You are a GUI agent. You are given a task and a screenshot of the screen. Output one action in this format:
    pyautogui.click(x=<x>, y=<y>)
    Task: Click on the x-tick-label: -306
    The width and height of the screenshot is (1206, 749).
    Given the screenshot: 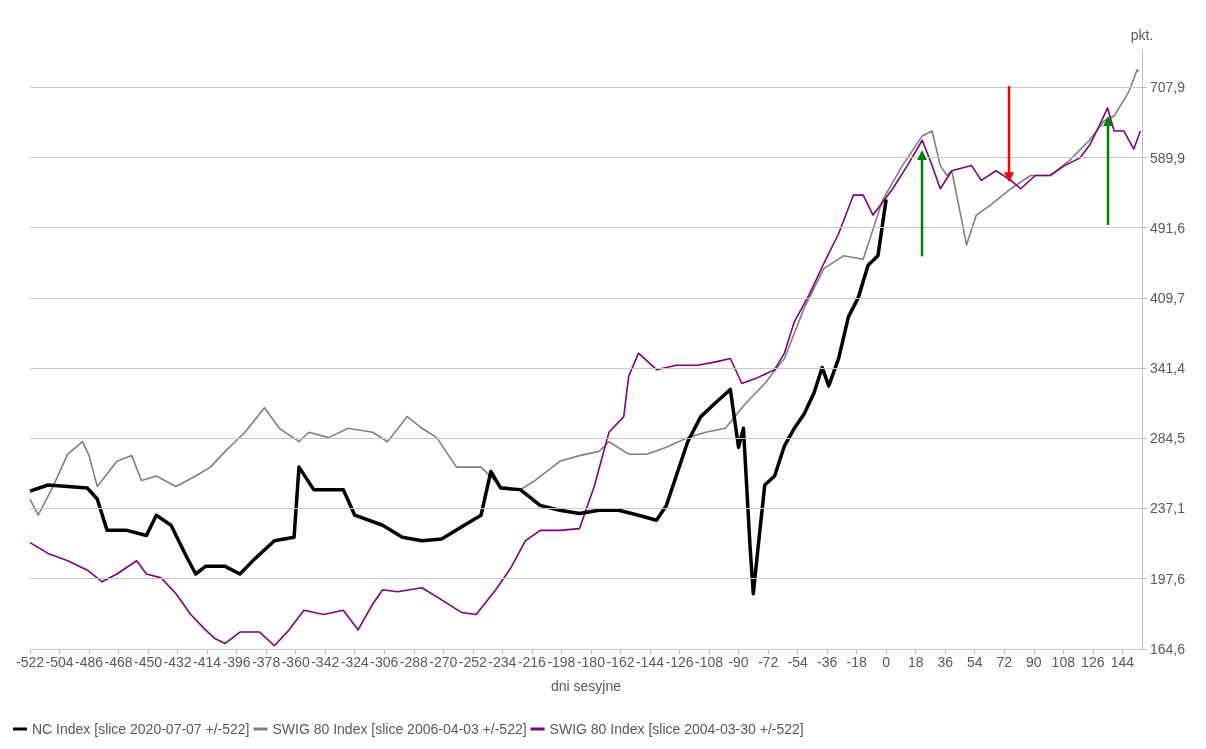 What is the action you would take?
    pyautogui.click(x=384, y=662)
    